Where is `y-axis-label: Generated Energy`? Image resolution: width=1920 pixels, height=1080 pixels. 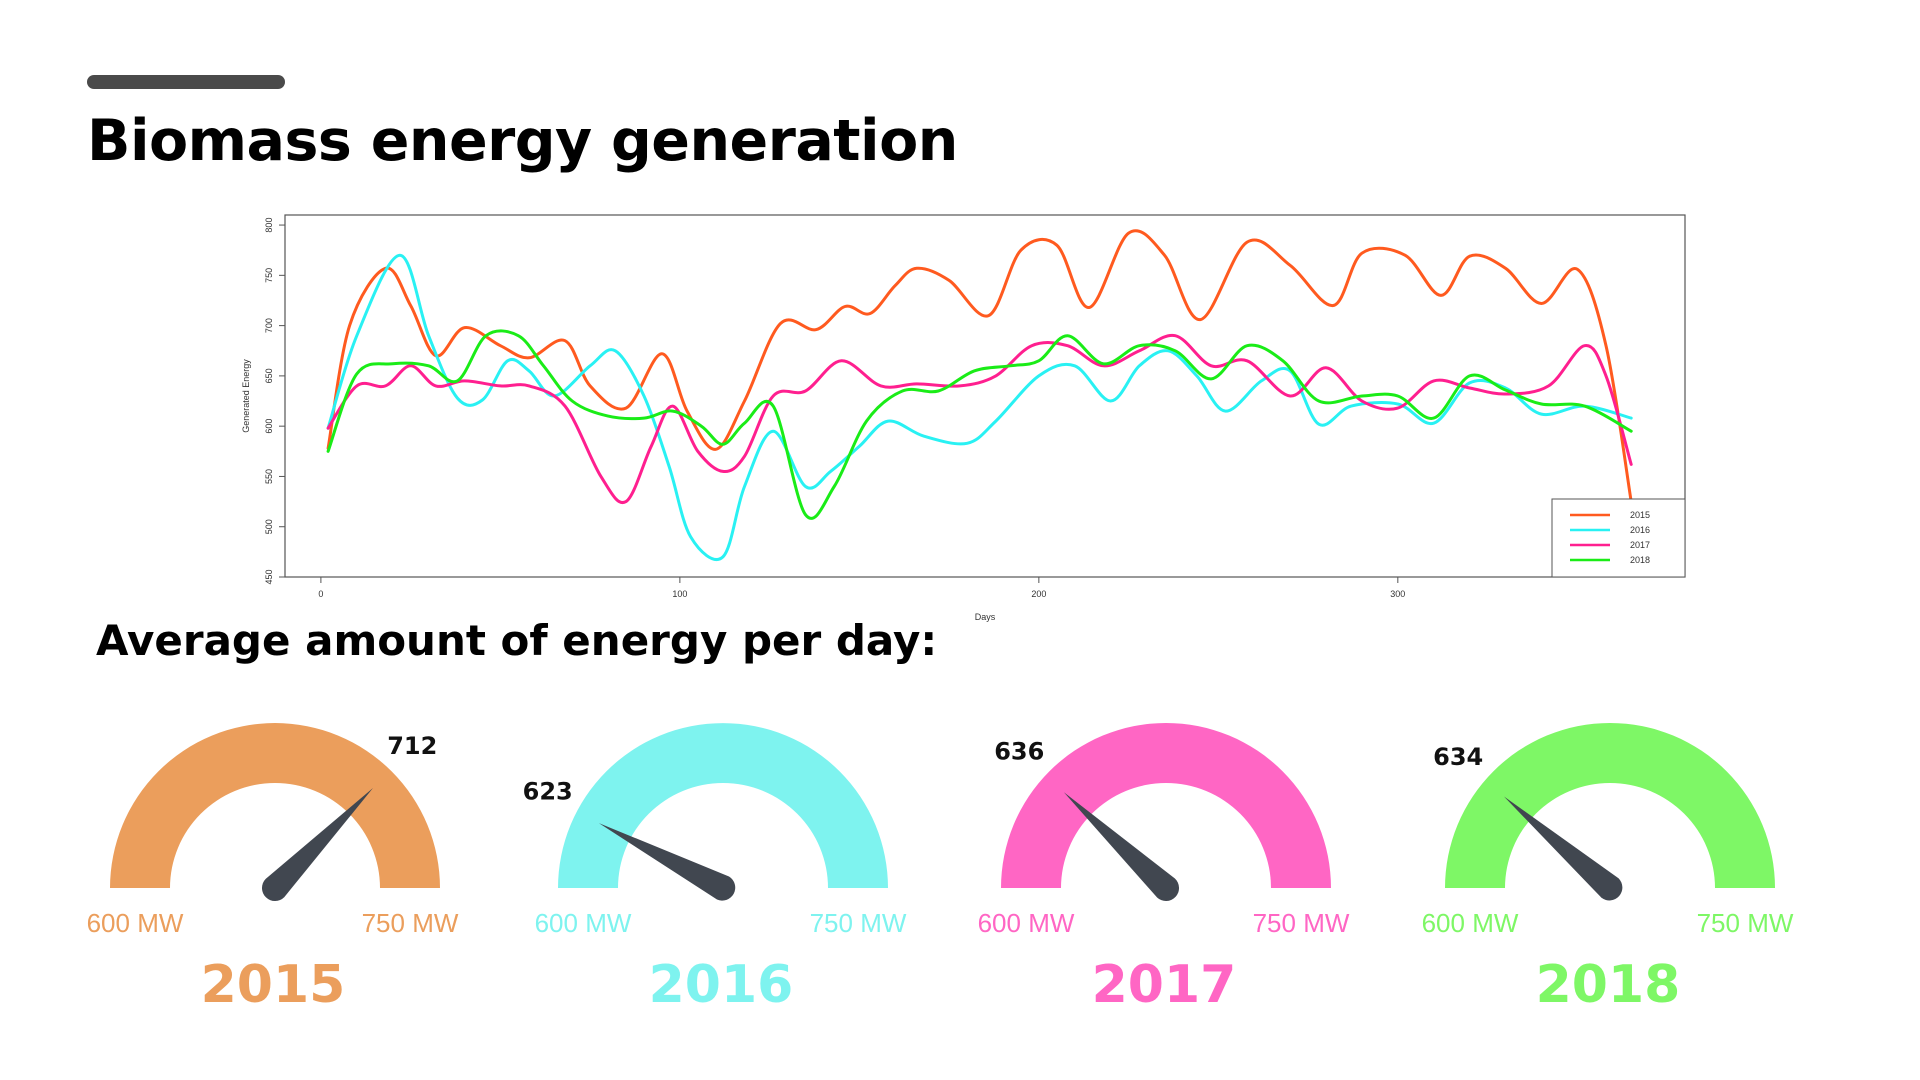 y-axis-label: Generated Energy is located at coordinates (246, 396).